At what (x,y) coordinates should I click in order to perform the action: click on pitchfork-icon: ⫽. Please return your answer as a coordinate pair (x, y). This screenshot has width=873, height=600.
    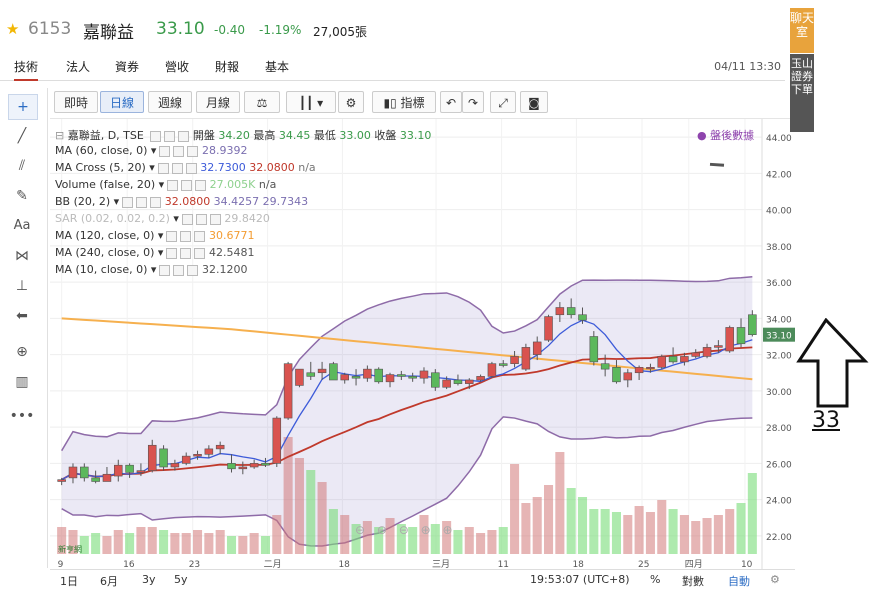
    Looking at the image, I should click on (22, 166).